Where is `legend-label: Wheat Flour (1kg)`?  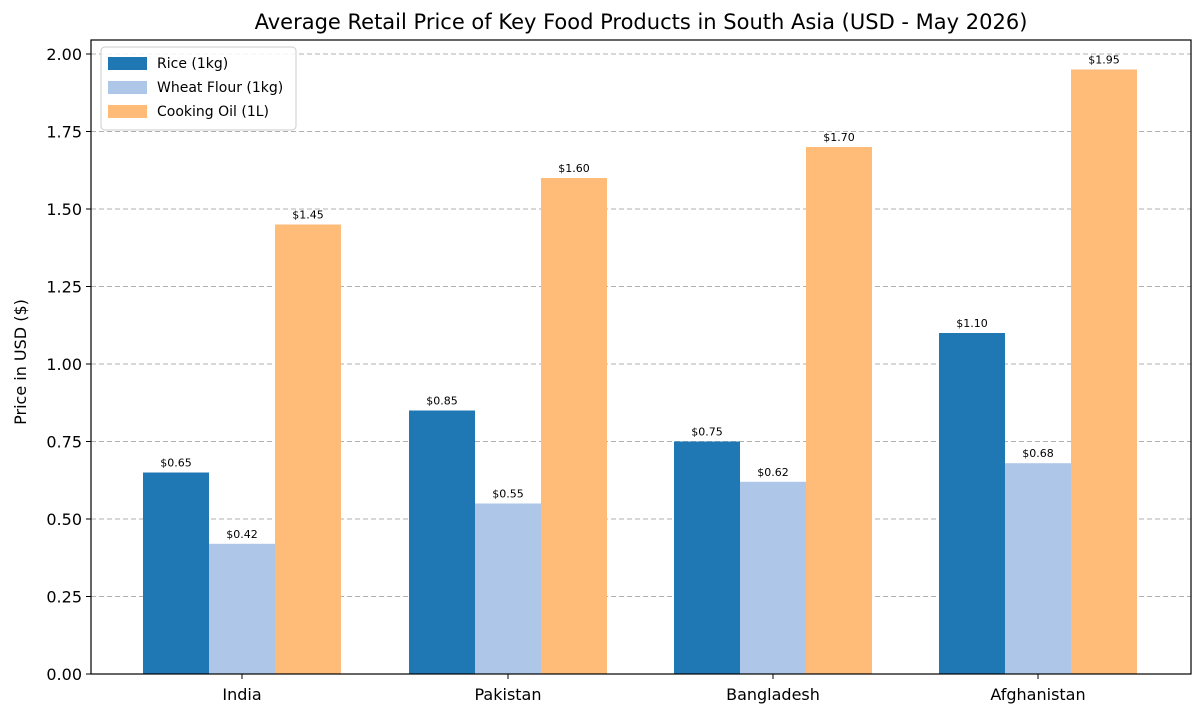 legend-label: Wheat Flour (1kg) is located at coordinates (220, 88).